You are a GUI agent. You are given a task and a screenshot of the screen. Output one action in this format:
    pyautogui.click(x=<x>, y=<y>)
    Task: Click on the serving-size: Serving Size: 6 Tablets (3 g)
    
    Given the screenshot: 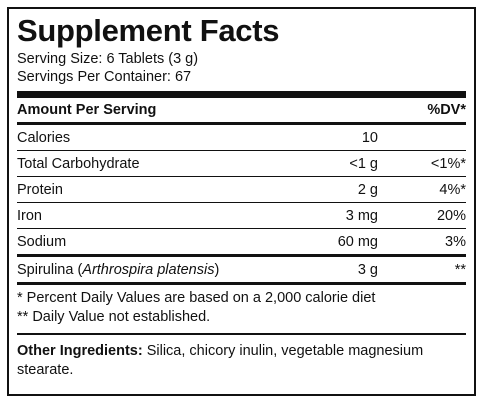 What is the action you would take?
    pyautogui.click(x=108, y=59)
    